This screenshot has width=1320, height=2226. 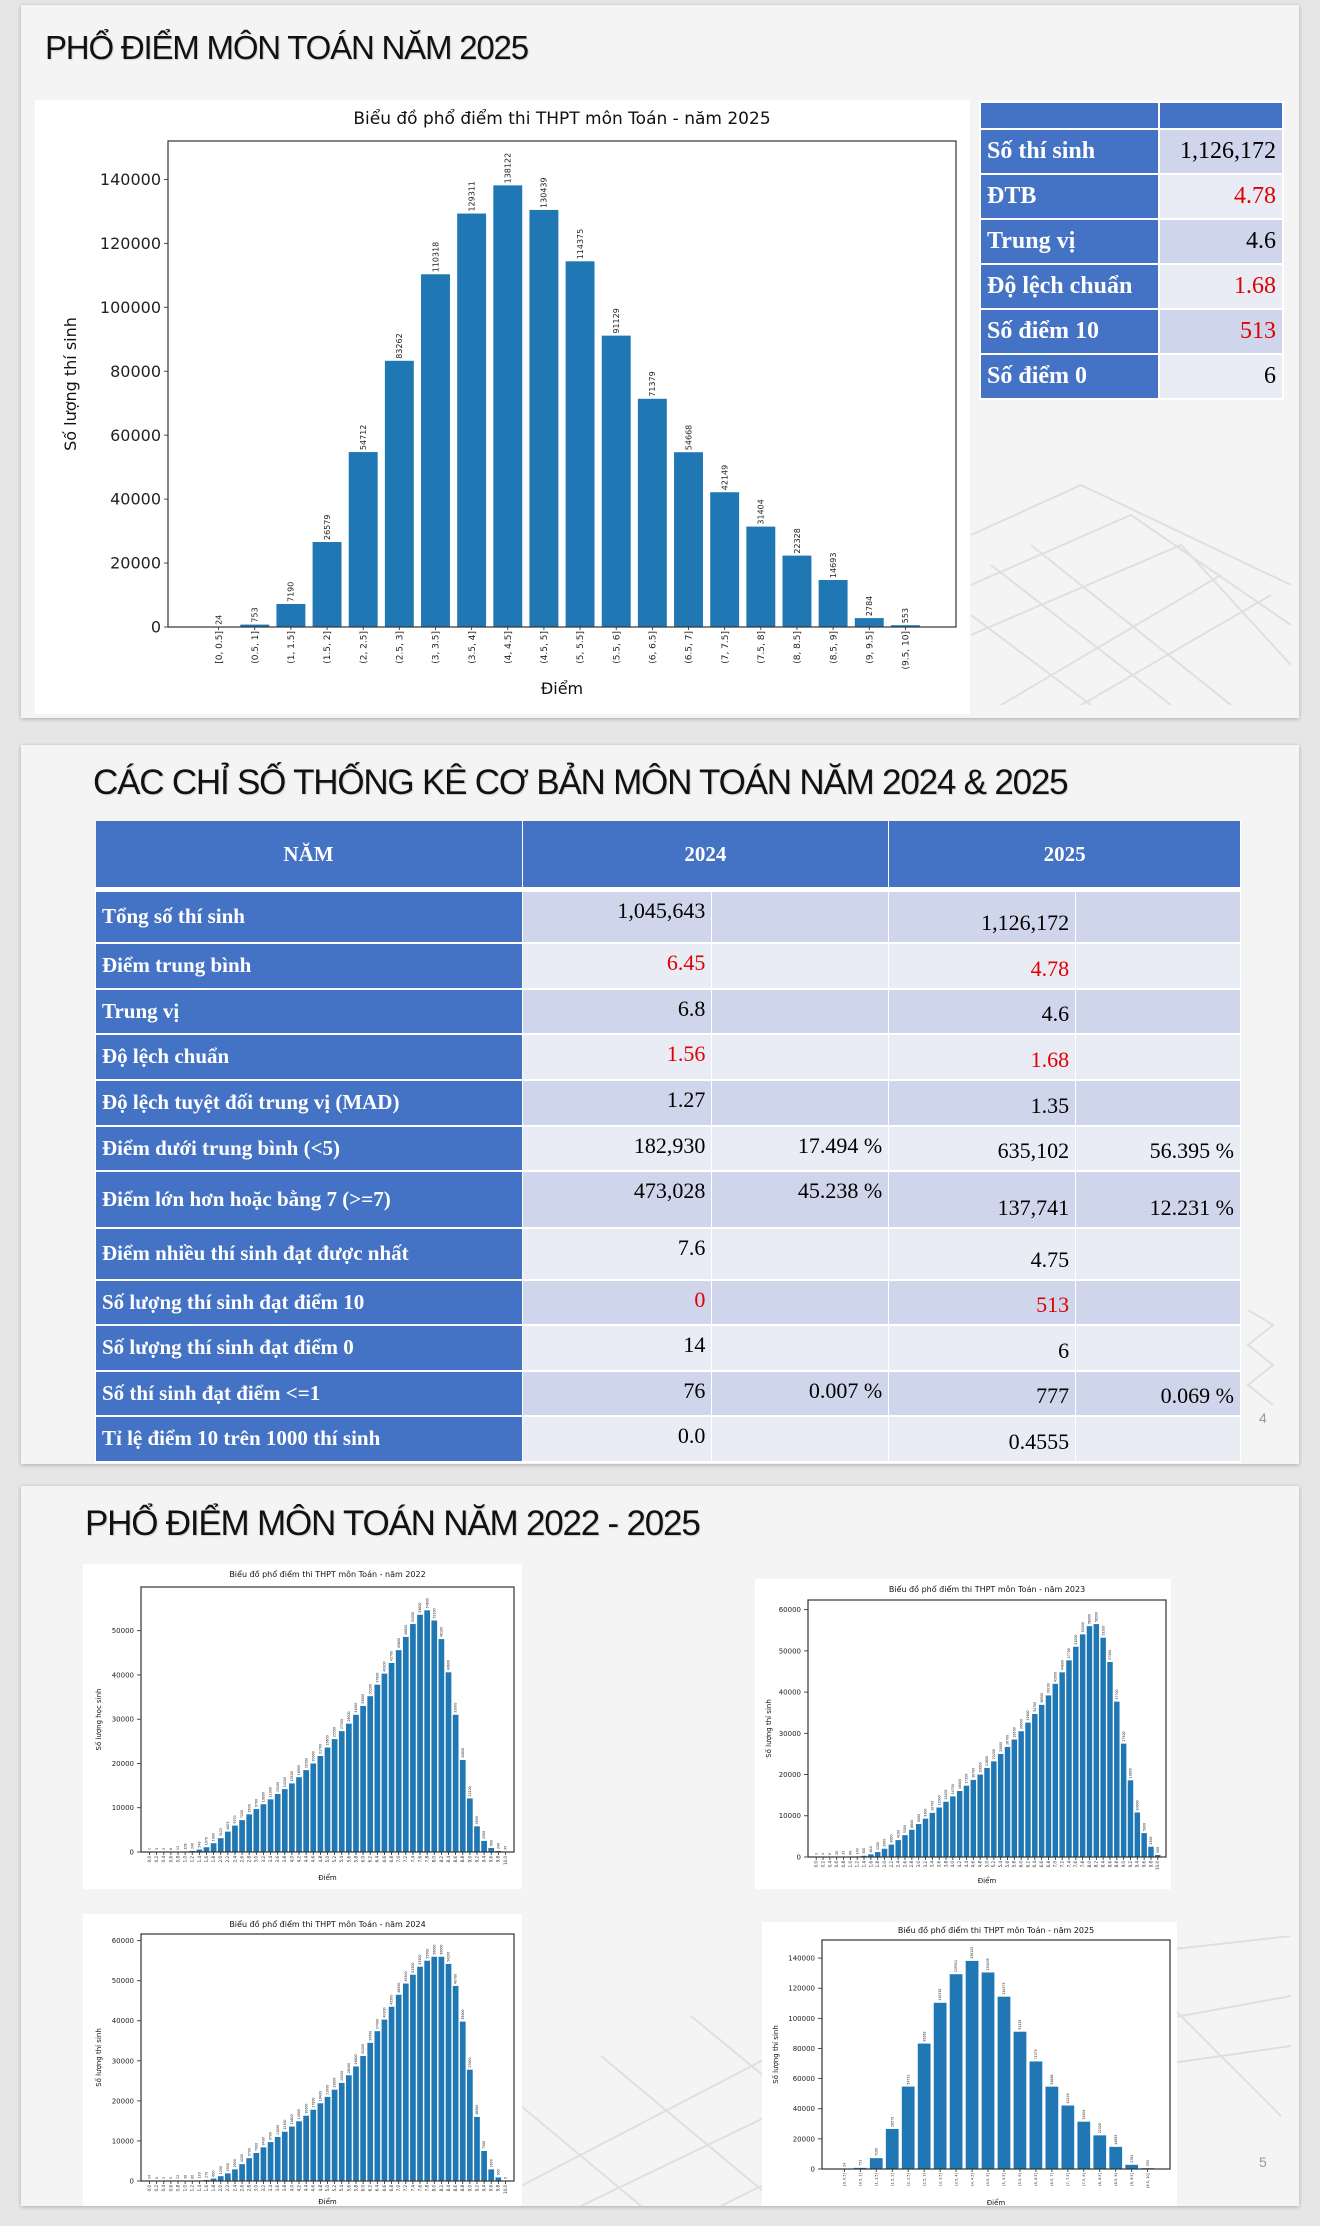 I want to click on value-2024: 0.0, so click(x=617, y=1438).